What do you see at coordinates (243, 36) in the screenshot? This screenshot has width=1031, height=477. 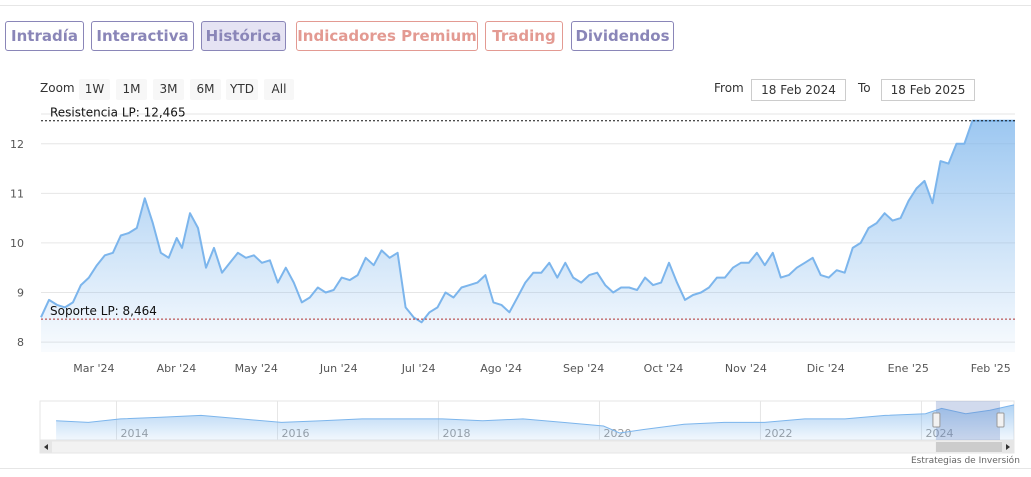 I see `tab-hist-rica: Histórica` at bounding box center [243, 36].